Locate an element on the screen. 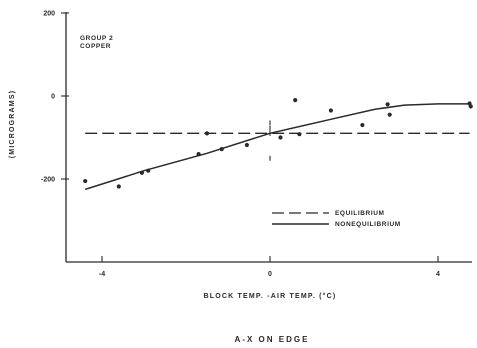  y-tick-label: 200 is located at coordinates (49, 14).